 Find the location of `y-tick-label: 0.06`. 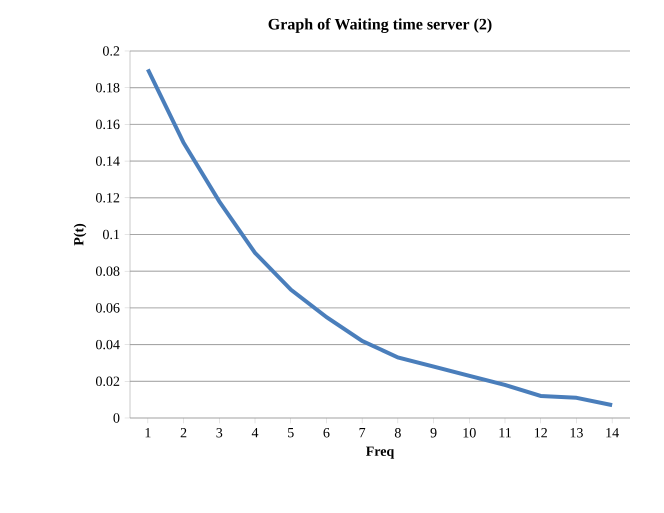

y-tick-label: 0.06 is located at coordinates (108, 308).